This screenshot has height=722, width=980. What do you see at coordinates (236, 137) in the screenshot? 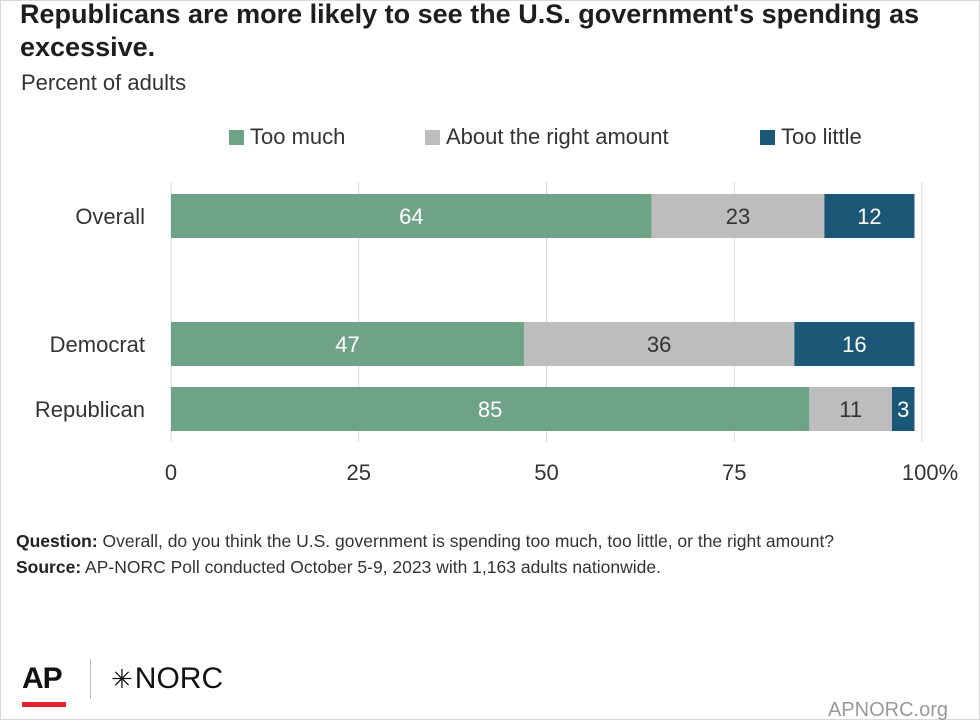
I see `legend-swatch-too-much` at bounding box center [236, 137].